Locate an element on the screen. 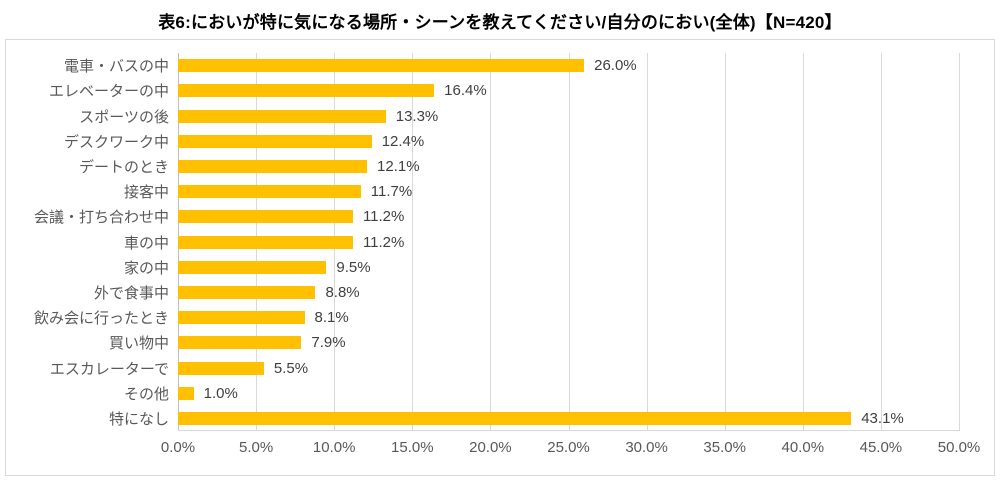 The width and height of the screenshot is (1000, 480). category-label: 電車・バスの中 is located at coordinates (116, 67).